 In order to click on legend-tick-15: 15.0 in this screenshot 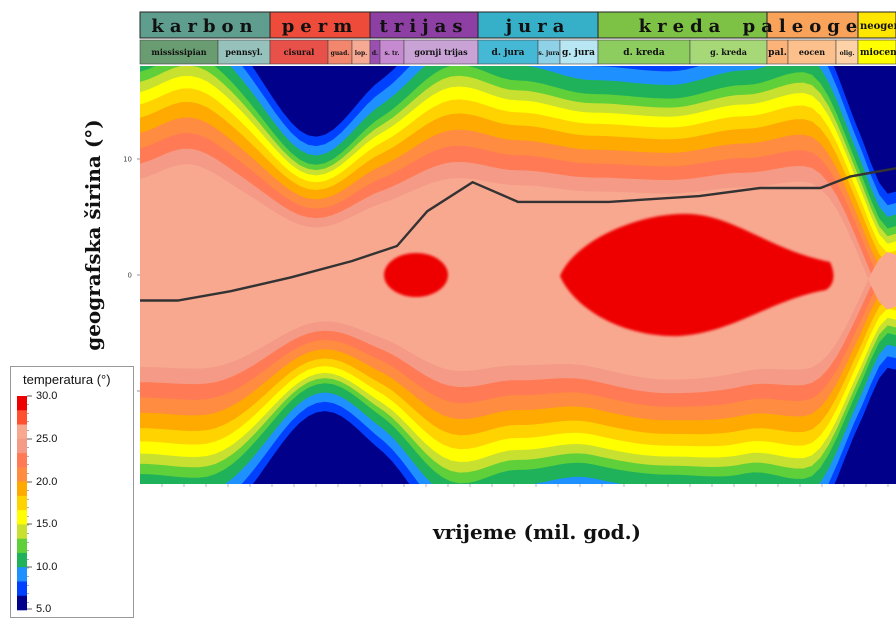, I will do `click(47, 524)`.